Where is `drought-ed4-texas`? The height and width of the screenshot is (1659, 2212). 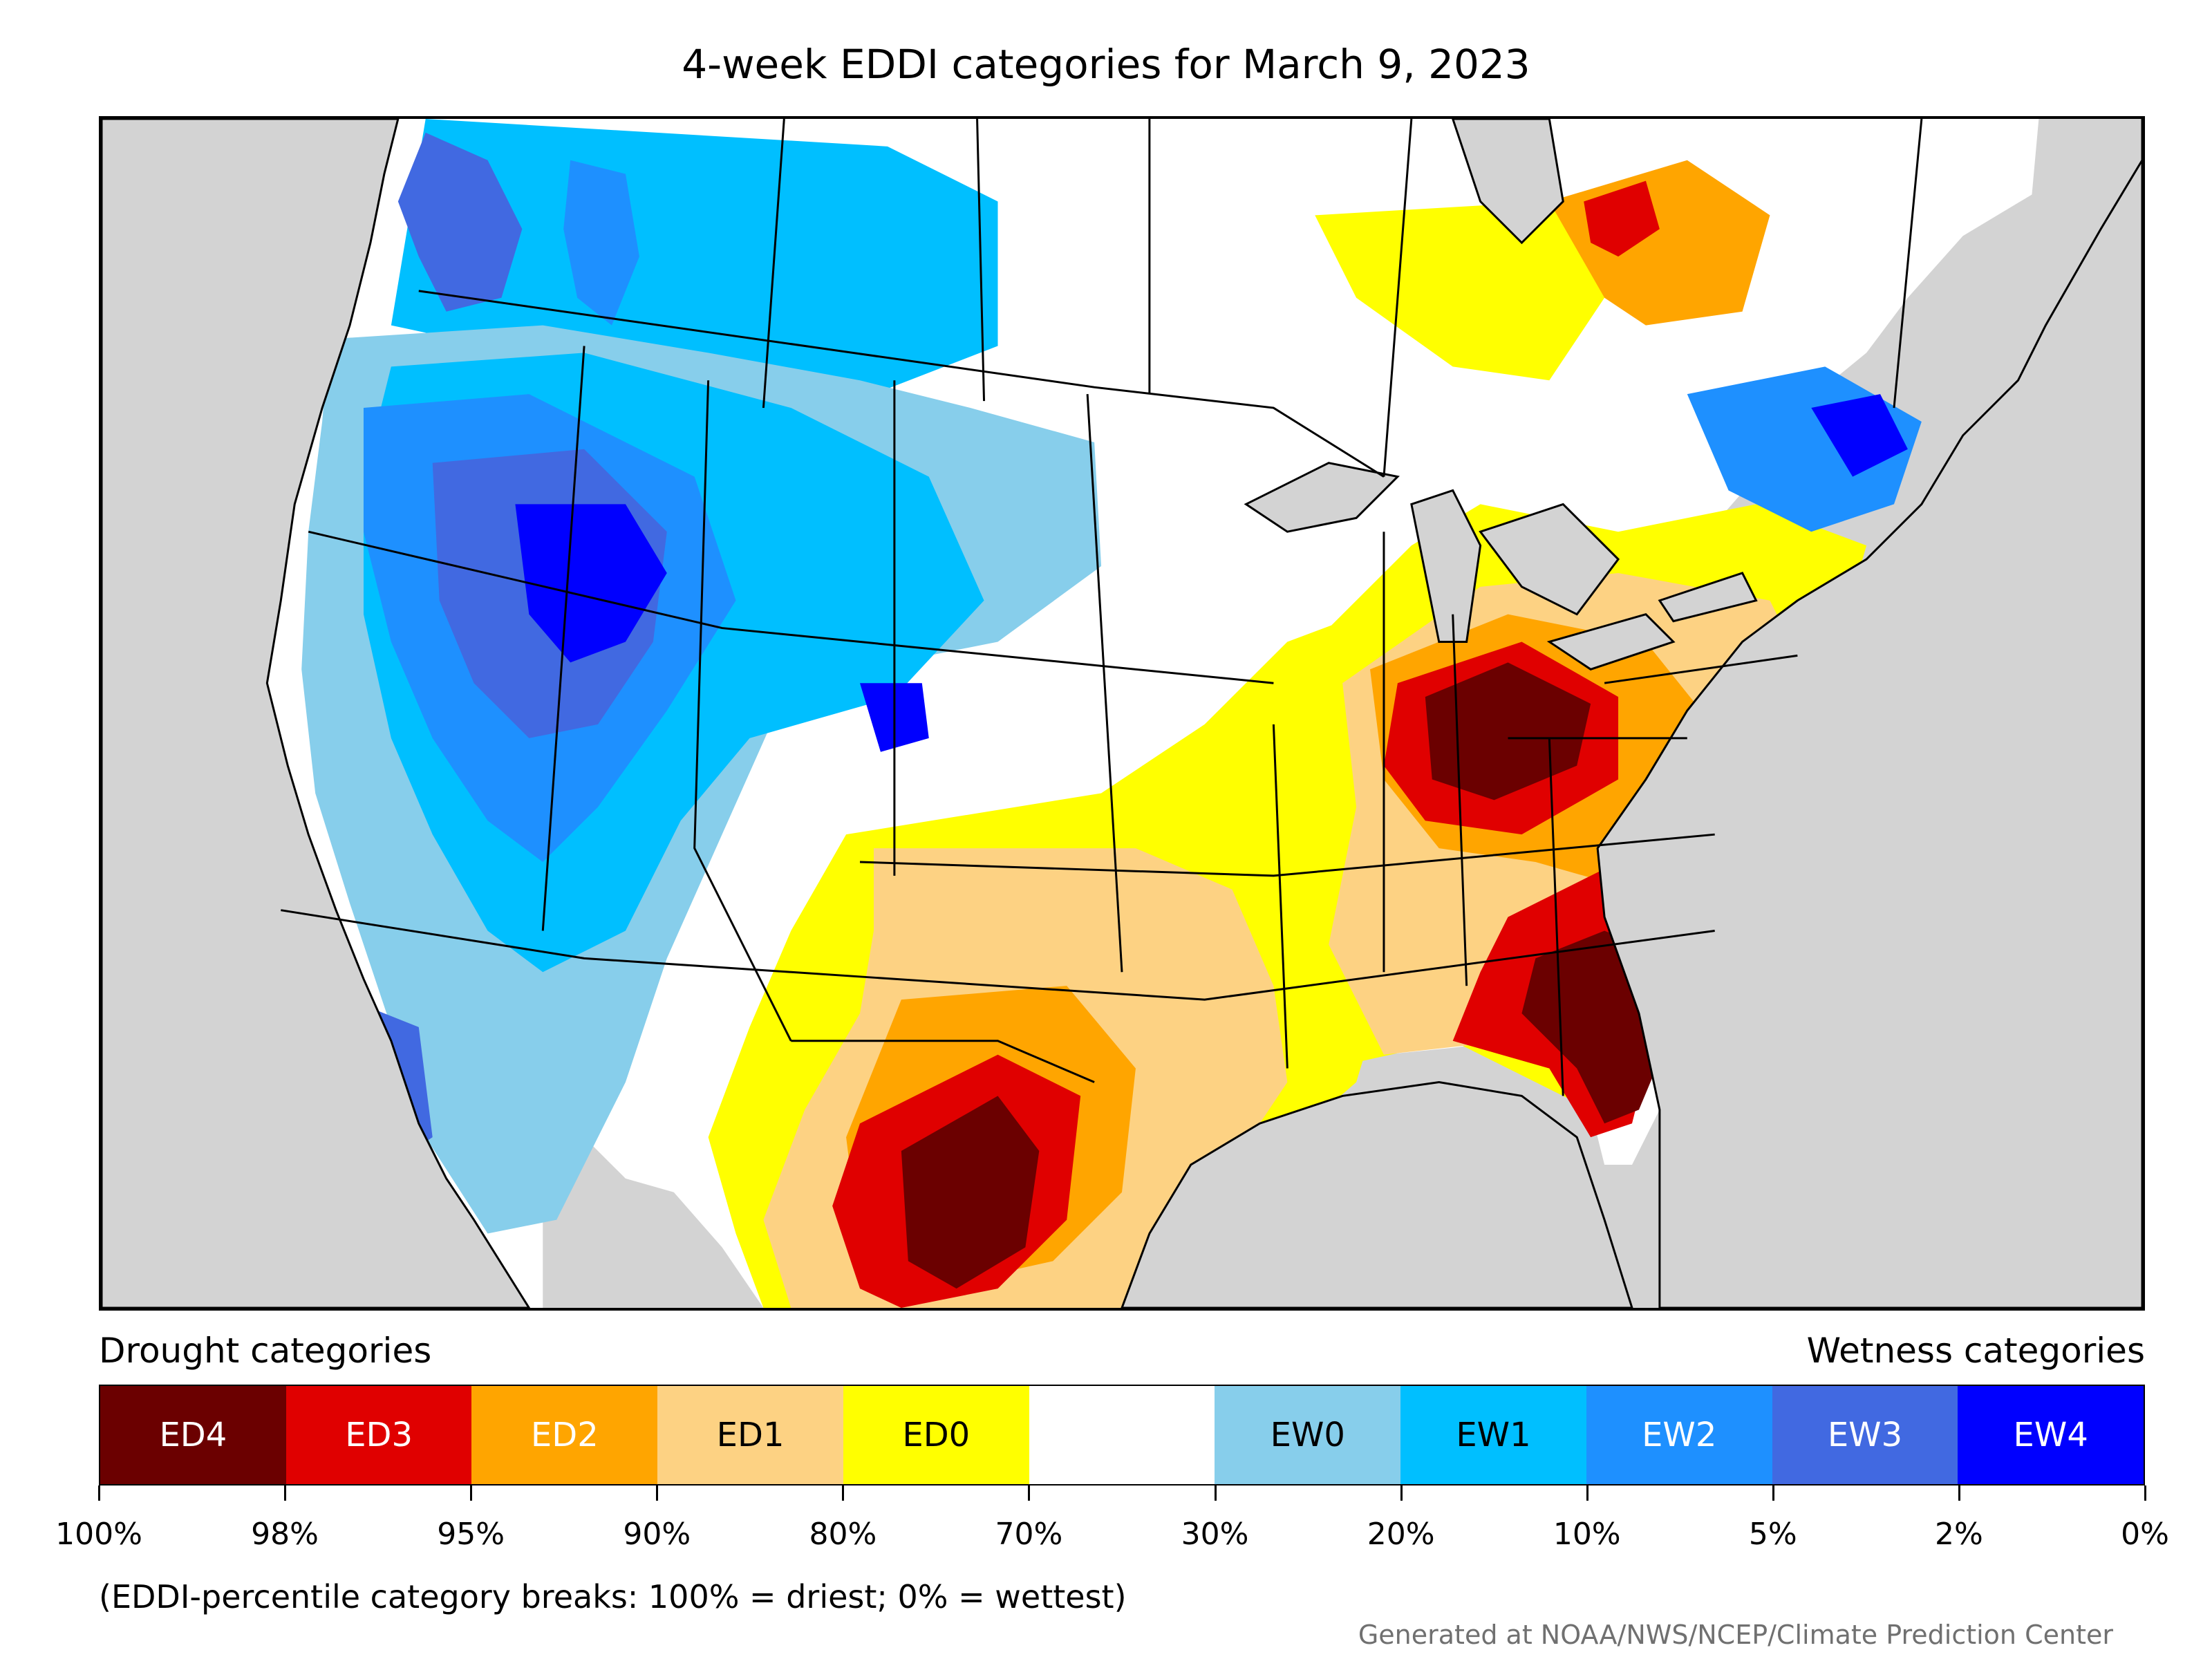 drought-ed4-texas is located at coordinates (971, 1192).